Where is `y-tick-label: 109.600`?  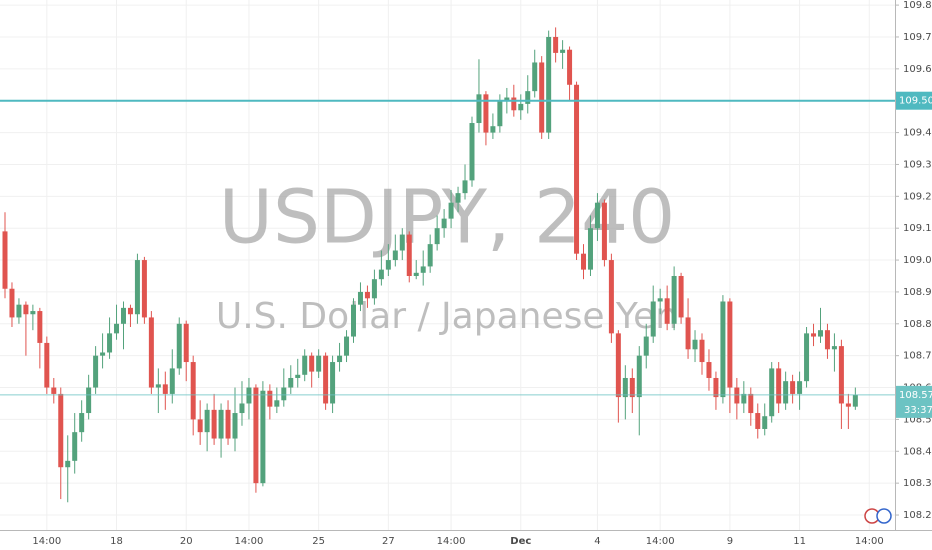 y-tick-label: 109.600 is located at coordinates (917, 69).